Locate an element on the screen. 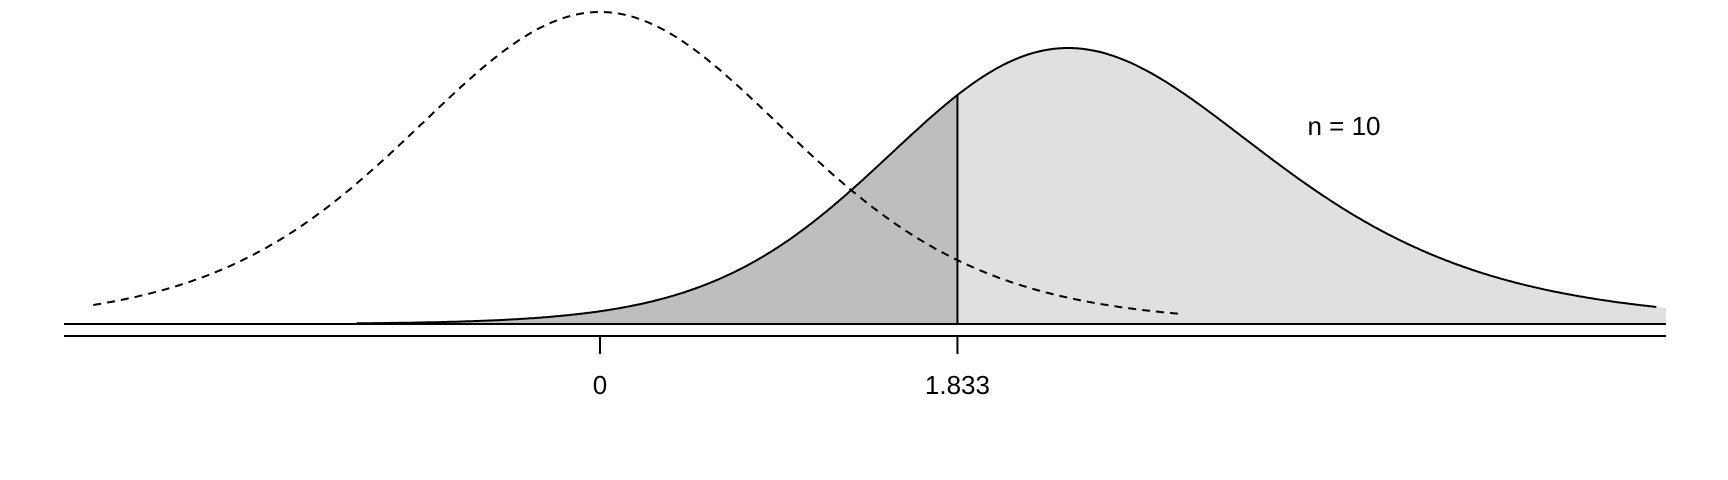  x-tick-label: 0 is located at coordinates (600, 385).